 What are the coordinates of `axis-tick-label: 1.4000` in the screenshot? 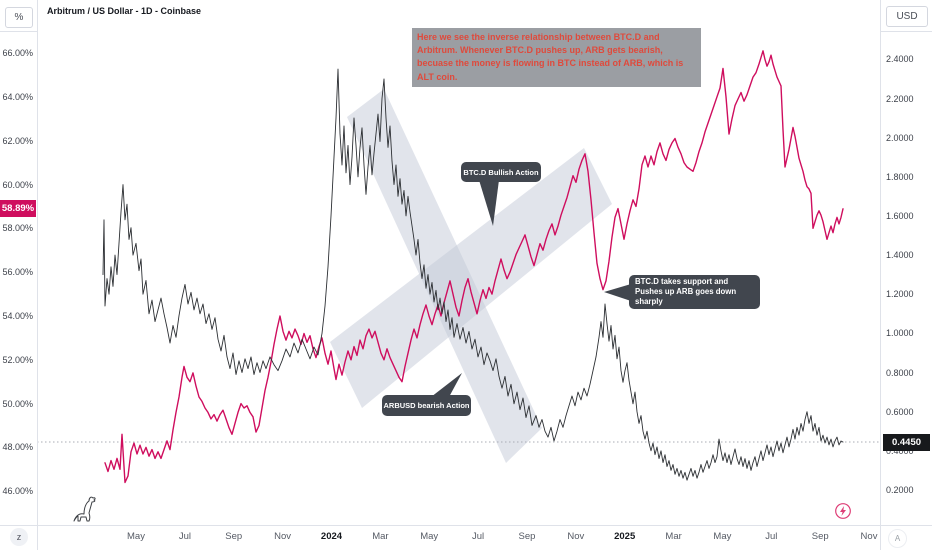 It's located at (900, 255).